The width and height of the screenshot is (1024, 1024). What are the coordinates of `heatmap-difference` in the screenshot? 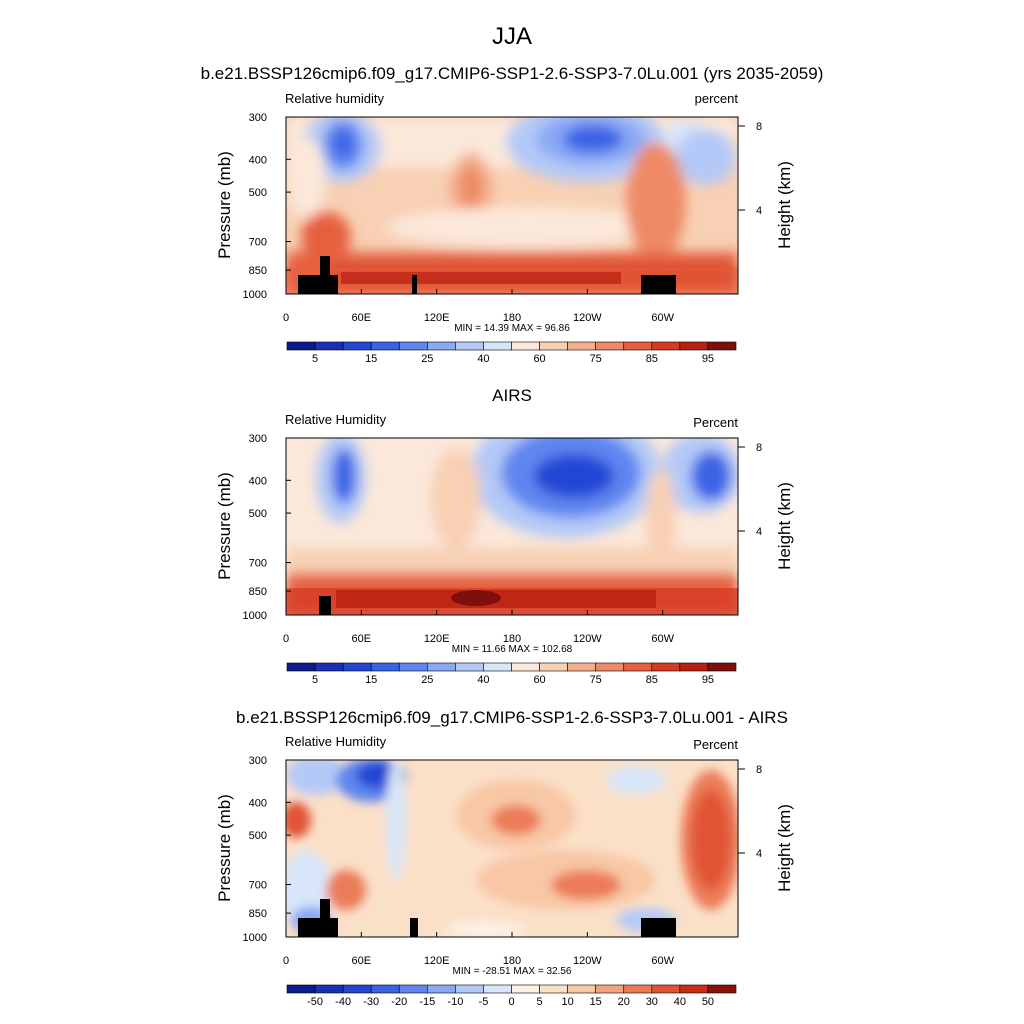 It's located at (512, 848).